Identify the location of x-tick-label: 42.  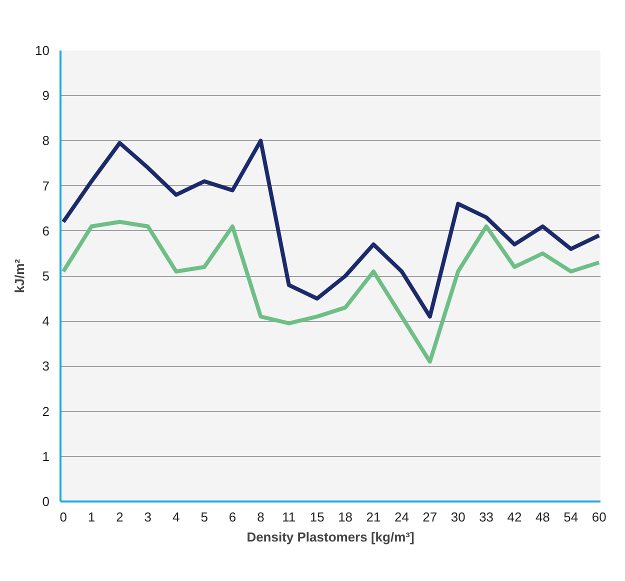
(514, 517).